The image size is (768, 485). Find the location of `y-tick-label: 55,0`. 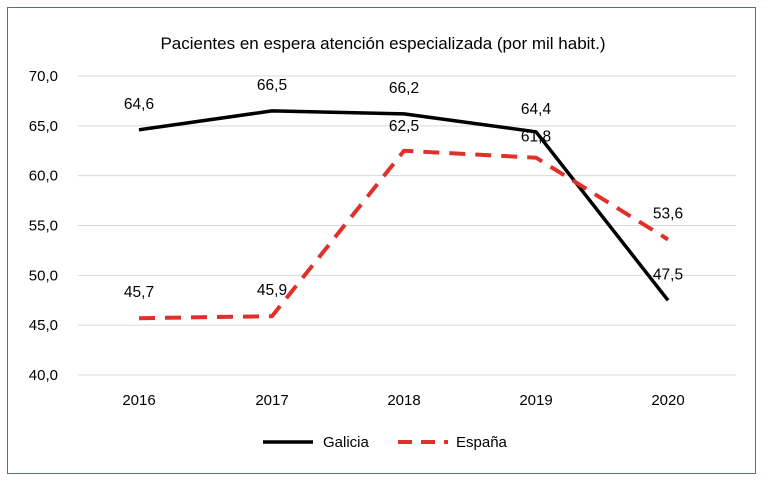

y-tick-label: 55,0 is located at coordinates (43, 226).